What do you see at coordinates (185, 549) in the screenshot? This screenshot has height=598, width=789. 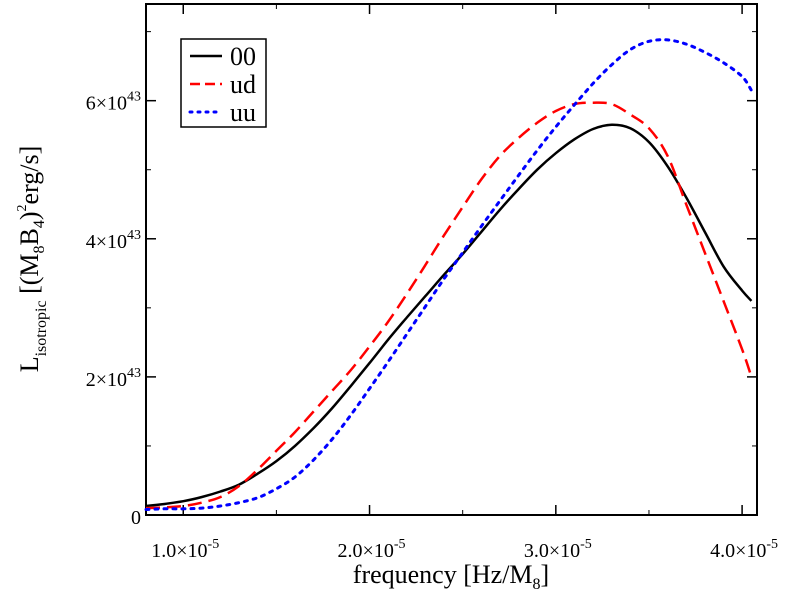 I see `x-tick-label: 1.0×10⁻⁵` at bounding box center [185, 549].